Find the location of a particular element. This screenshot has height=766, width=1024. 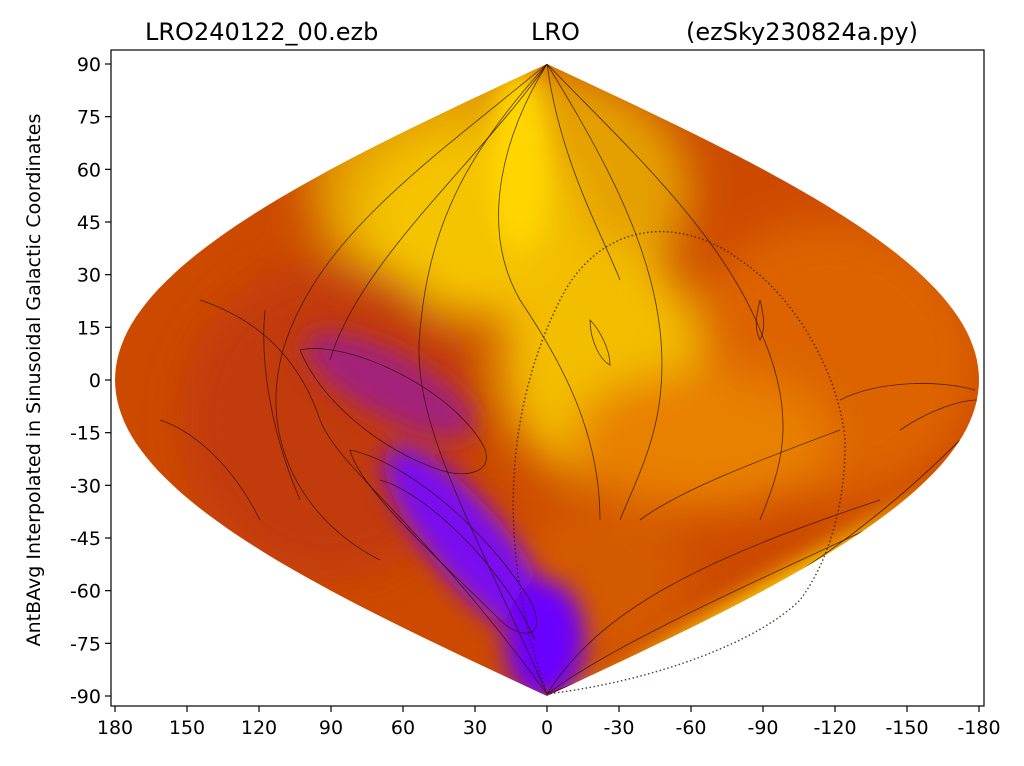

y-tick-label: 75 is located at coordinates (89, 118).